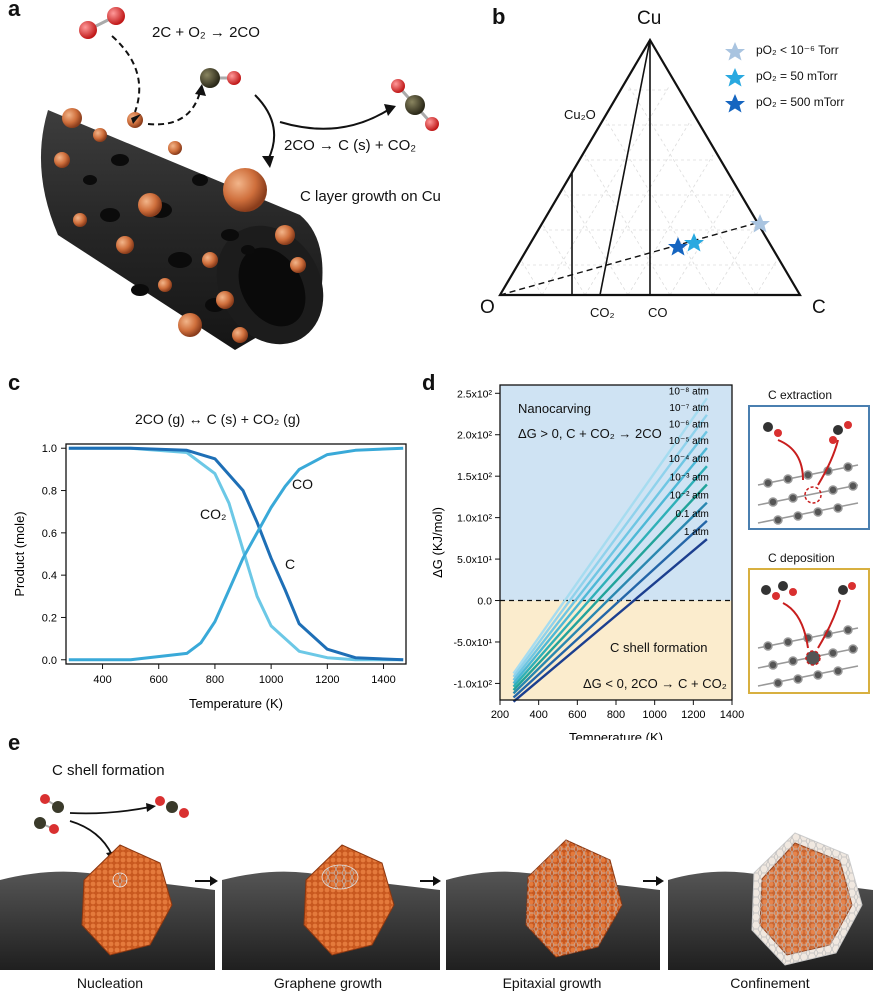 The image size is (873, 993). I want to click on chart-c-label-c: C, so click(290, 564).